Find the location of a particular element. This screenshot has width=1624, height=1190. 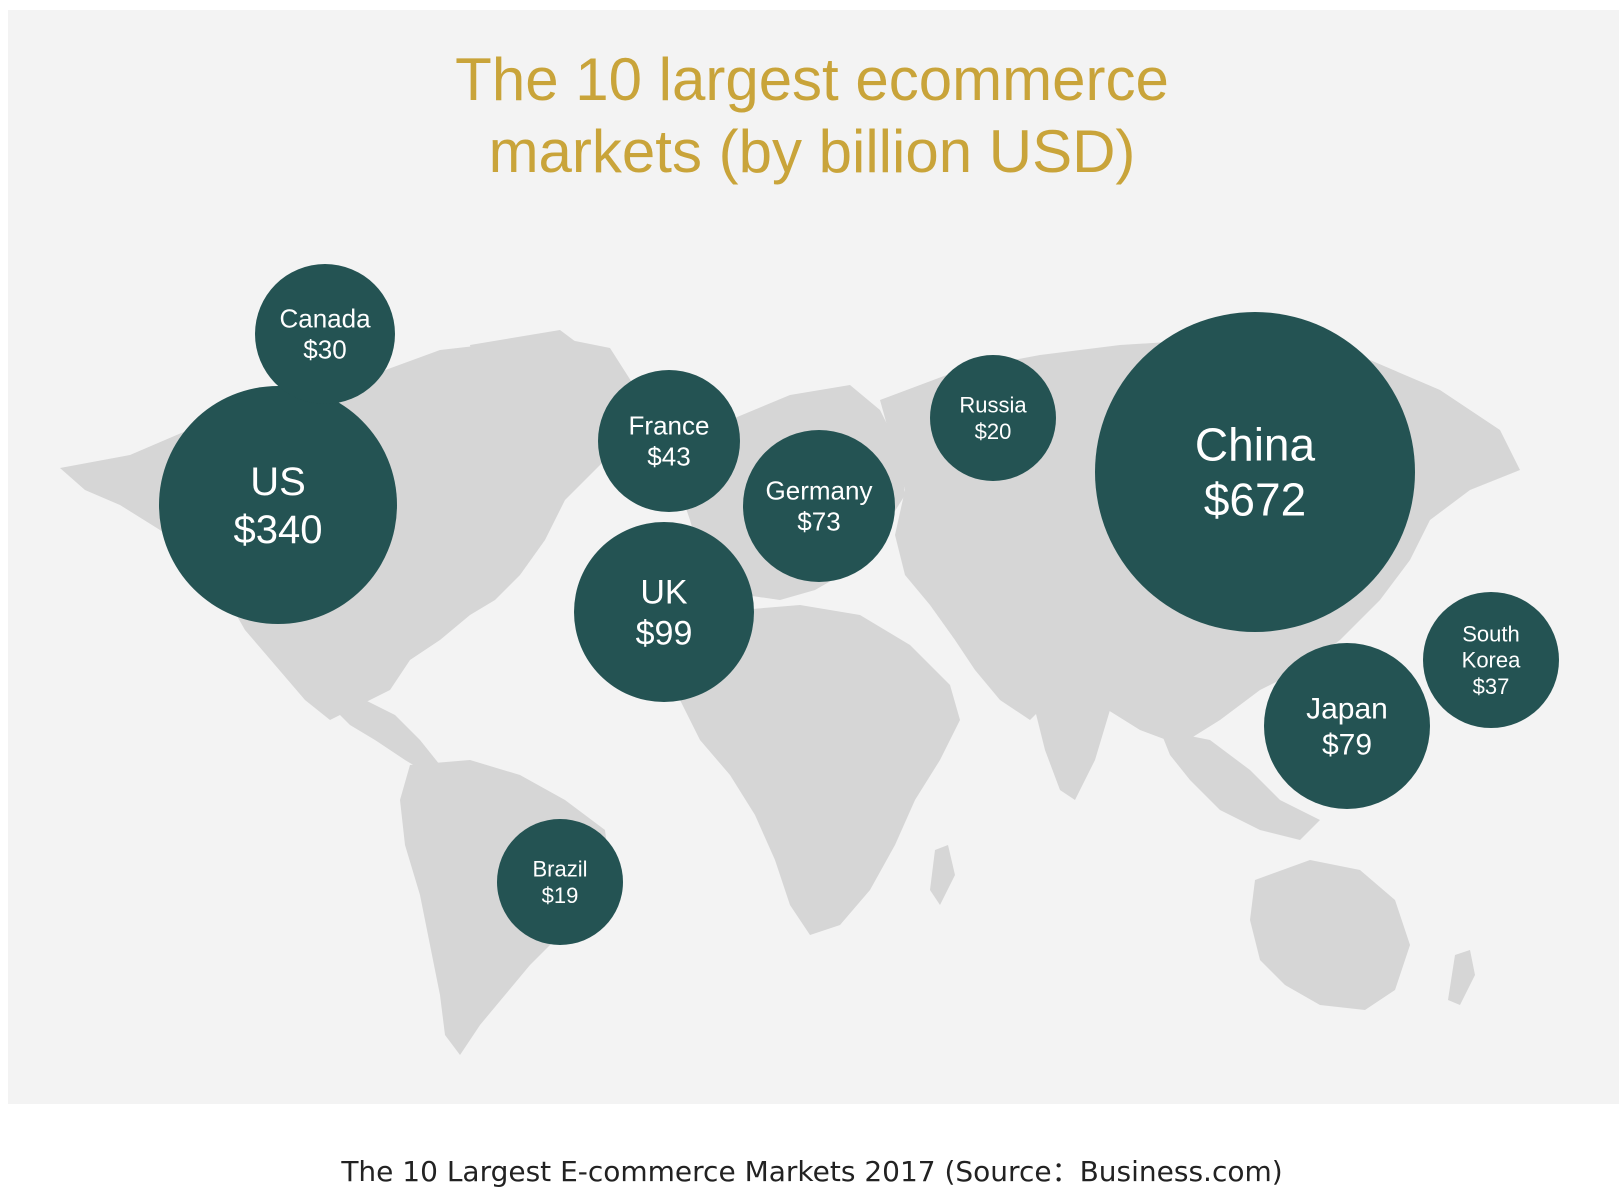

bubble-circle-uk is located at coordinates (664, 612).